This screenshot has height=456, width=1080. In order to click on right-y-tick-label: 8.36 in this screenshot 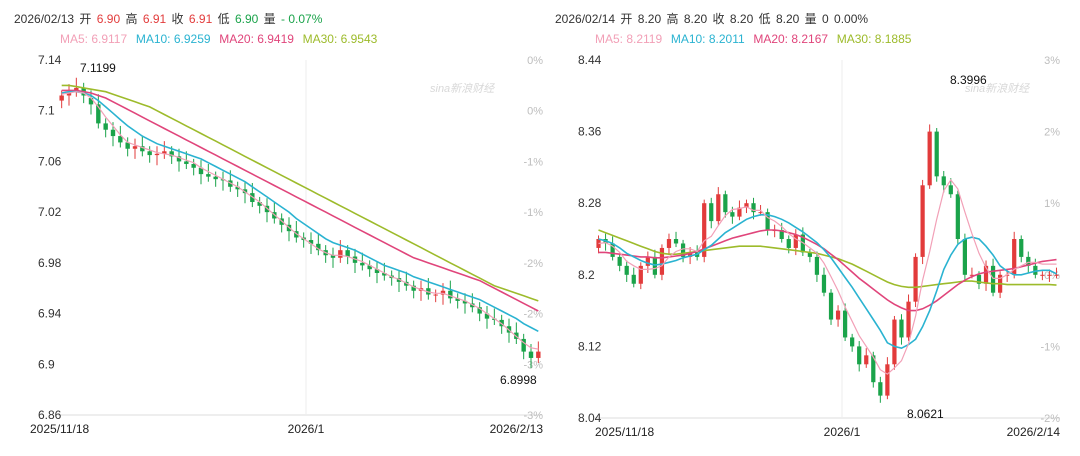, I will do `click(590, 132)`.